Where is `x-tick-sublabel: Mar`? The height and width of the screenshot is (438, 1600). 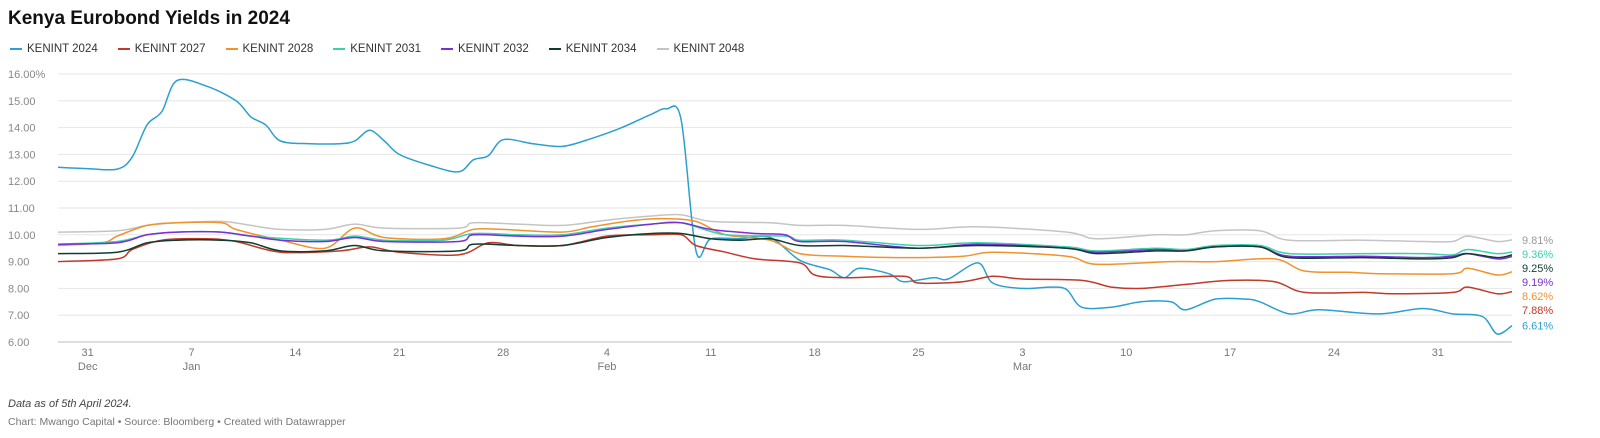
x-tick-sublabel: Mar is located at coordinates (1022, 367).